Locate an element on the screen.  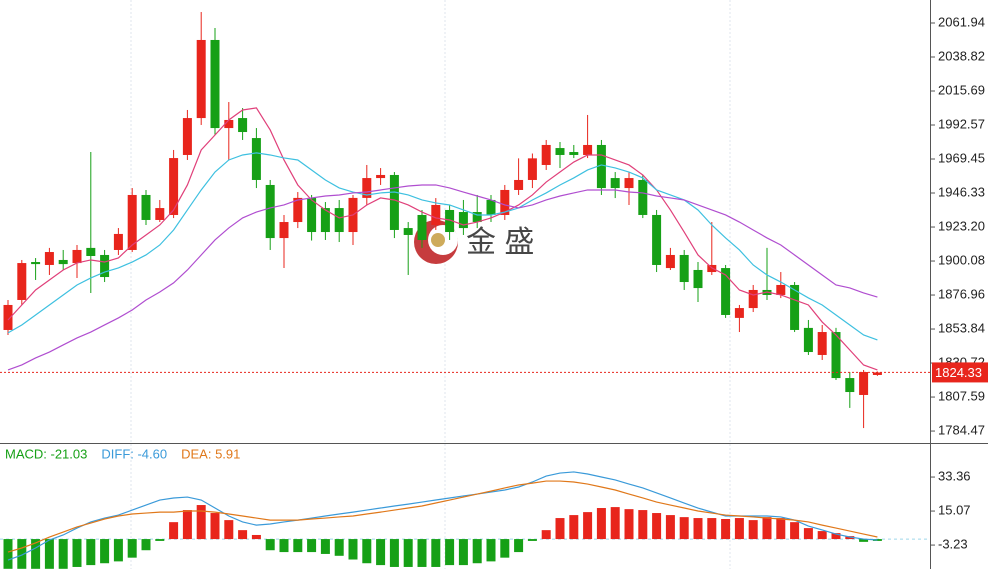
watermark: 金 盛 is located at coordinates (474, 242).